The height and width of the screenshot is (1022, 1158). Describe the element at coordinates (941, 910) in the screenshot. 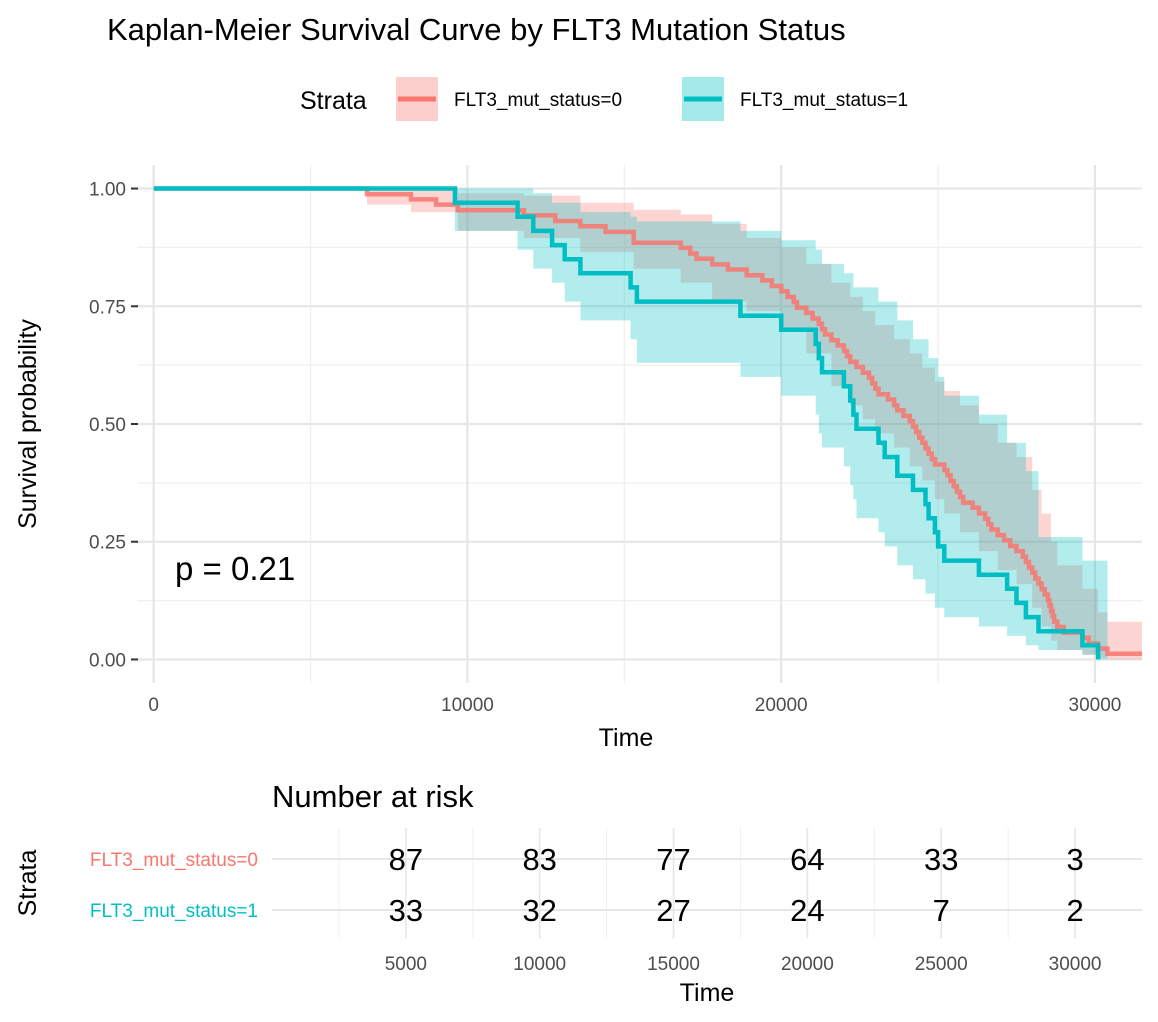

I see `risk-count: 7` at that location.